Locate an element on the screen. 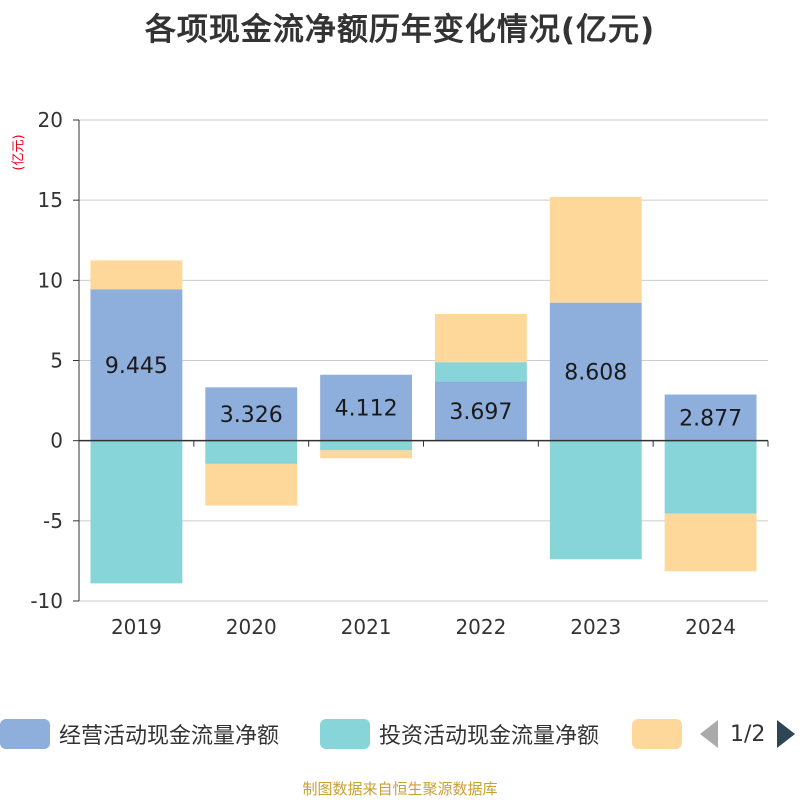  y-tick-label: 0 is located at coordinates (56, 441).